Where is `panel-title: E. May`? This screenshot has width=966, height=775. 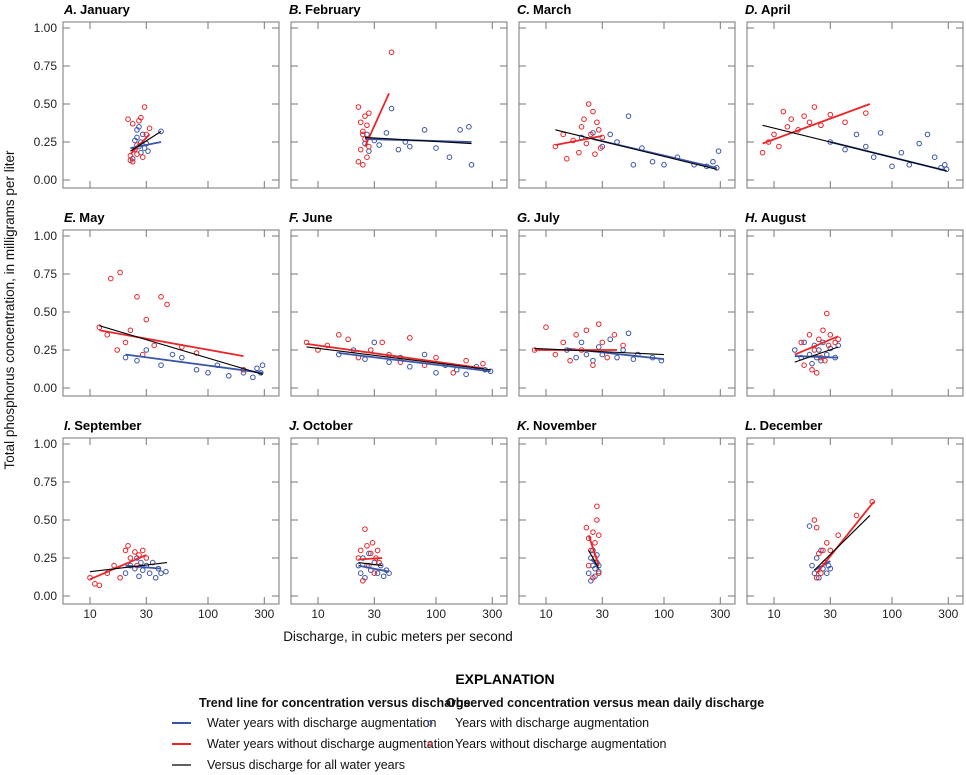 panel-title: E. May is located at coordinates (84, 217).